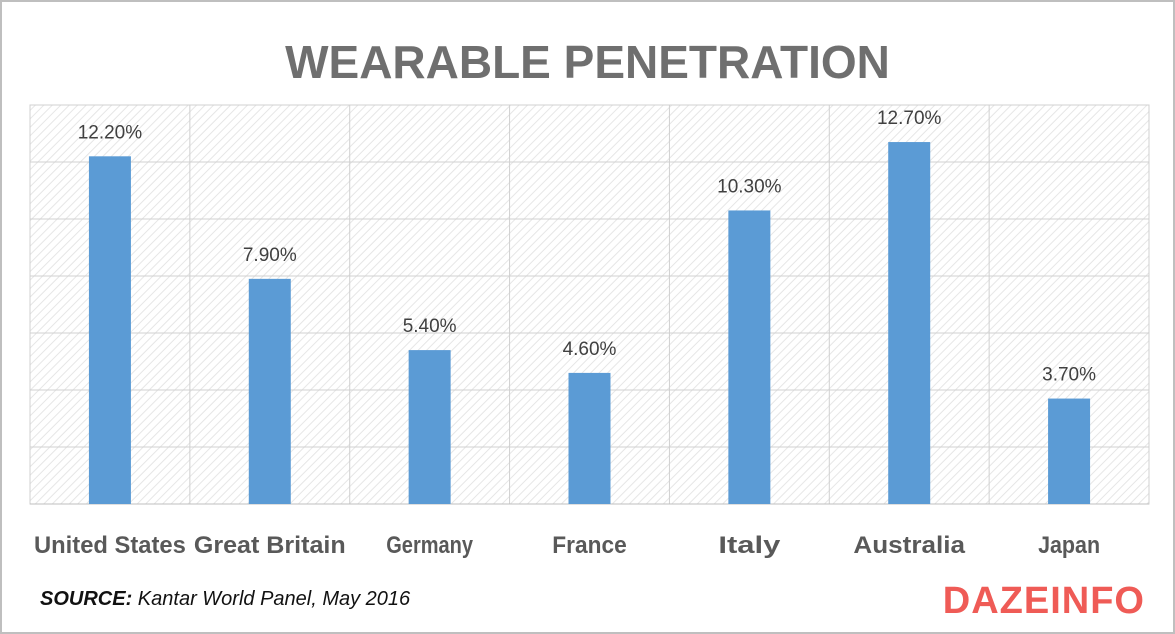 The width and height of the screenshot is (1175, 634). Describe the element at coordinates (274, 599) in the screenshot. I see `source-text: Kantar World Panel, May 2016` at that location.